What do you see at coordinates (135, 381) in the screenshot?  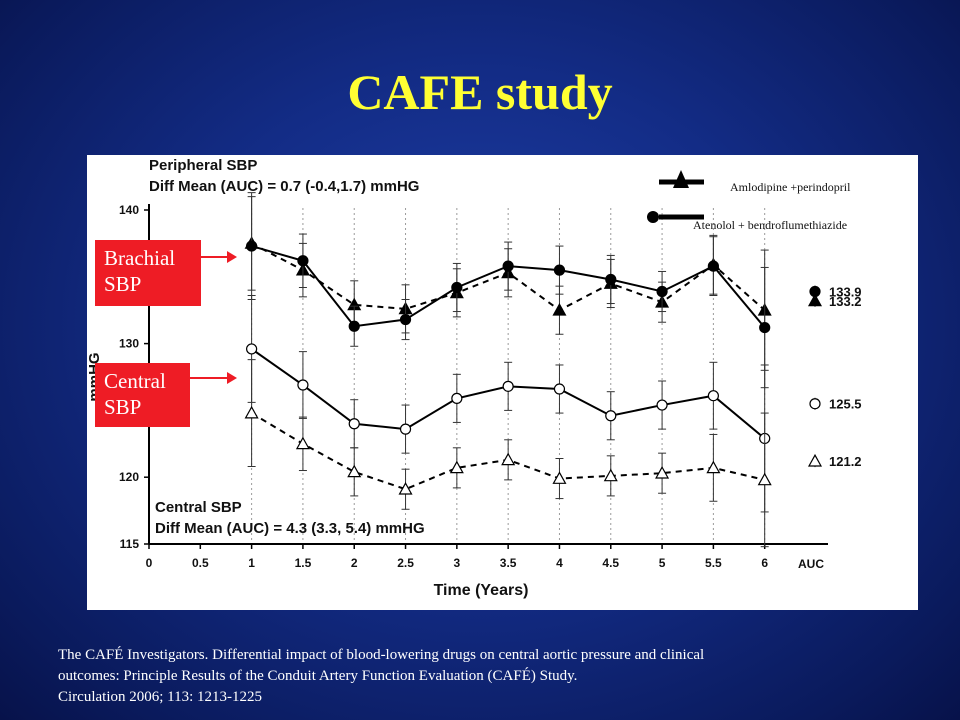 I see `central-callout-line-1: Central` at bounding box center [135, 381].